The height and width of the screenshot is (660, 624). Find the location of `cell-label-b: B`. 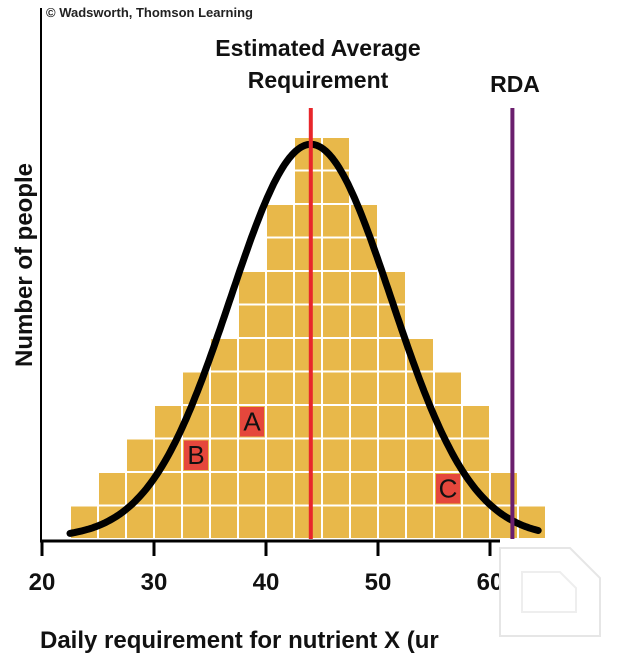

cell-label-b: B is located at coordinates (196, 455).